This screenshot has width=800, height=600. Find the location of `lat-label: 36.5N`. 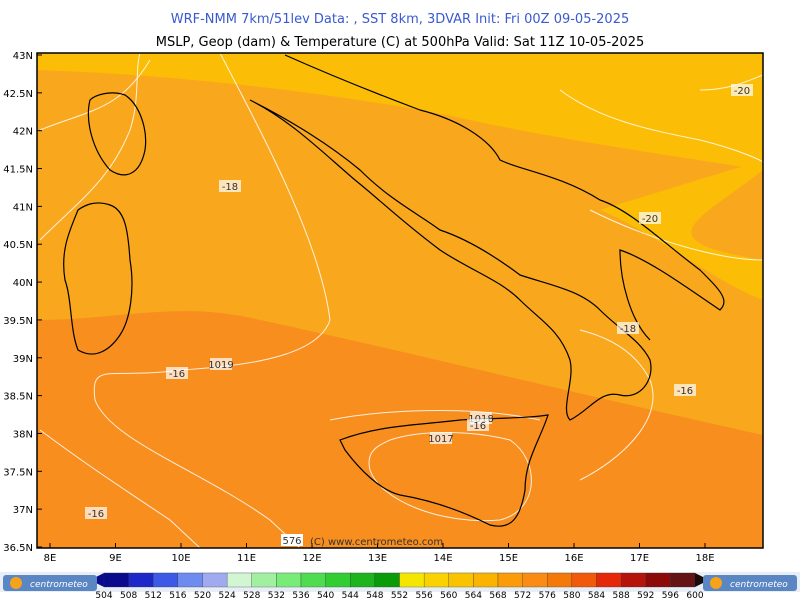

lat-label: 36.5N is located at coordinates (18, 548).